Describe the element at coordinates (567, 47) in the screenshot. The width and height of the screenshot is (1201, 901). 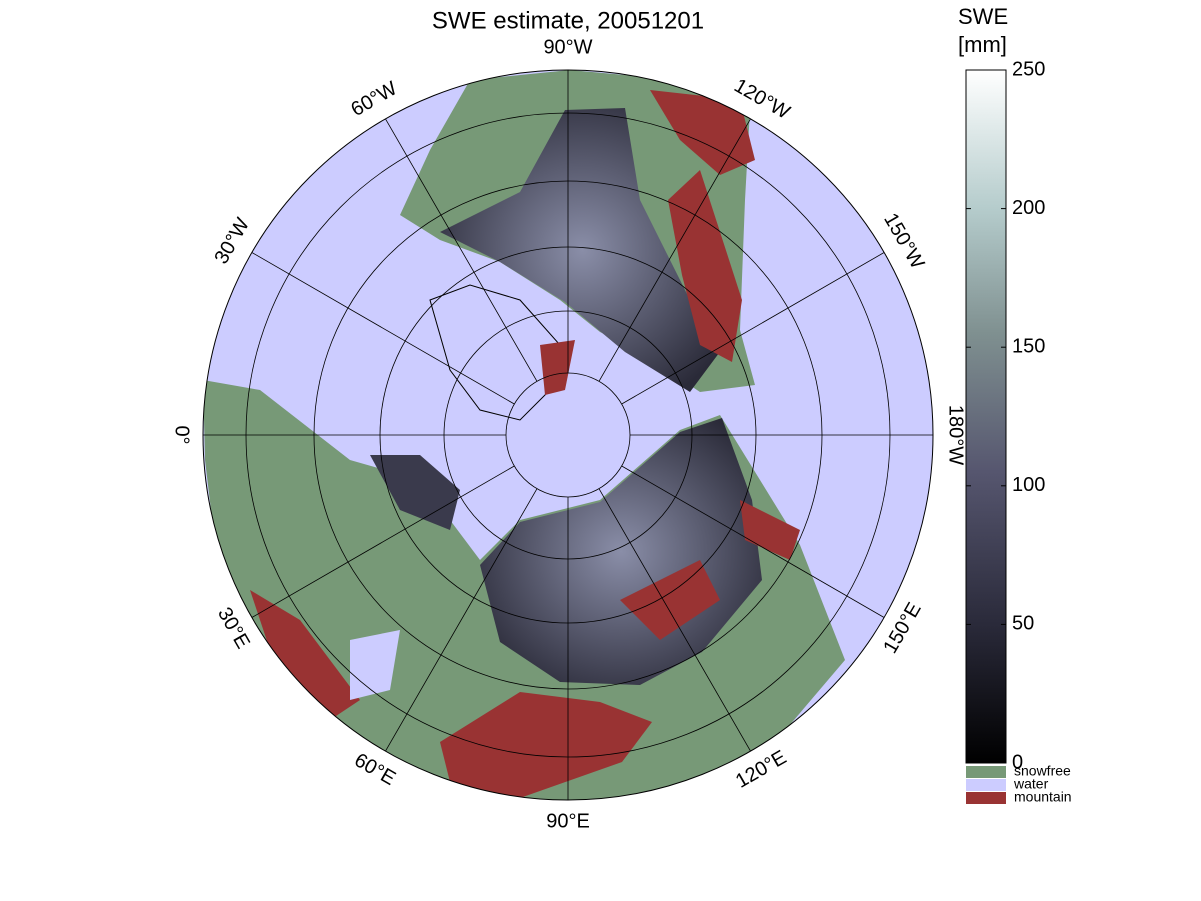
I see `meridian-label: 90°W` at that location.